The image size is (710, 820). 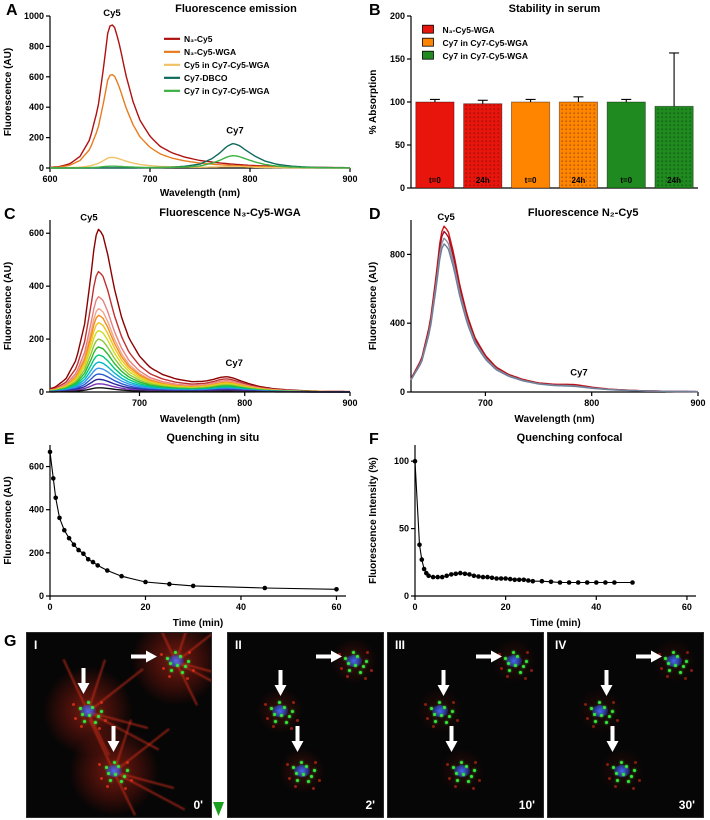 I want to click on x-axis-label: Wavelength (nm), so click(x=200, y=419).